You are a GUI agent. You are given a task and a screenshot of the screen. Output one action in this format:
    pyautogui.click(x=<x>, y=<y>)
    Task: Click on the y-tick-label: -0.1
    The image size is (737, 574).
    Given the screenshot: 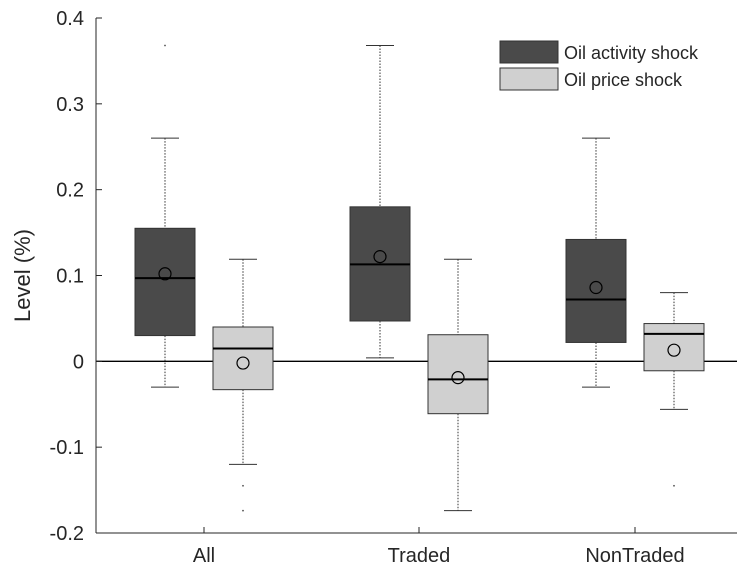 What is the action you would take?
    pyautogui.click(x=67, y=448)
    